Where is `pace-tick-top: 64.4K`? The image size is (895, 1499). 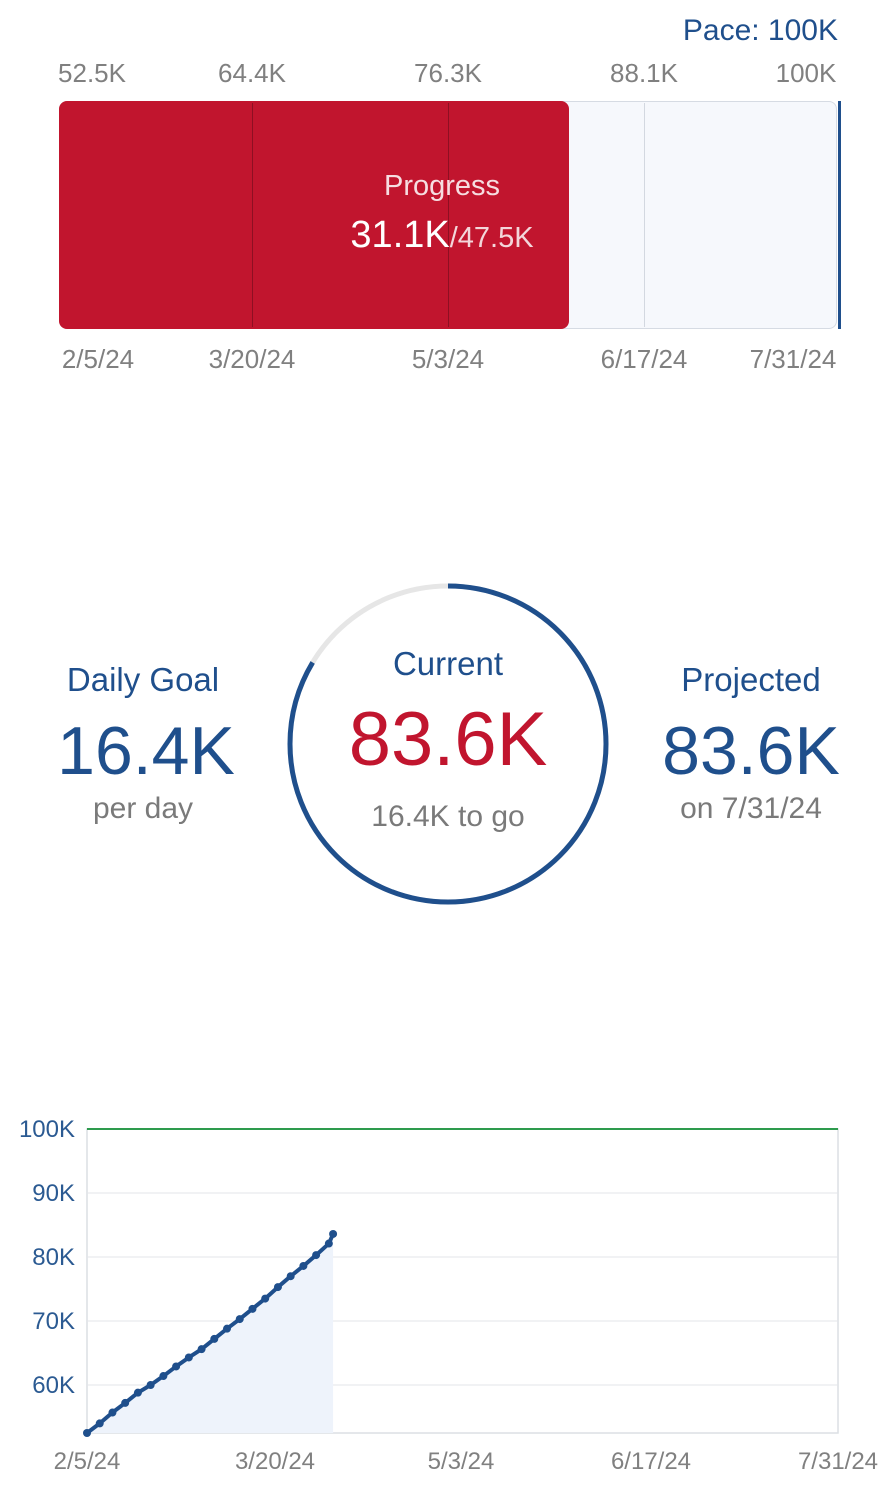
pace-tick-top: 64.4K is located at coordinates (252, 73).